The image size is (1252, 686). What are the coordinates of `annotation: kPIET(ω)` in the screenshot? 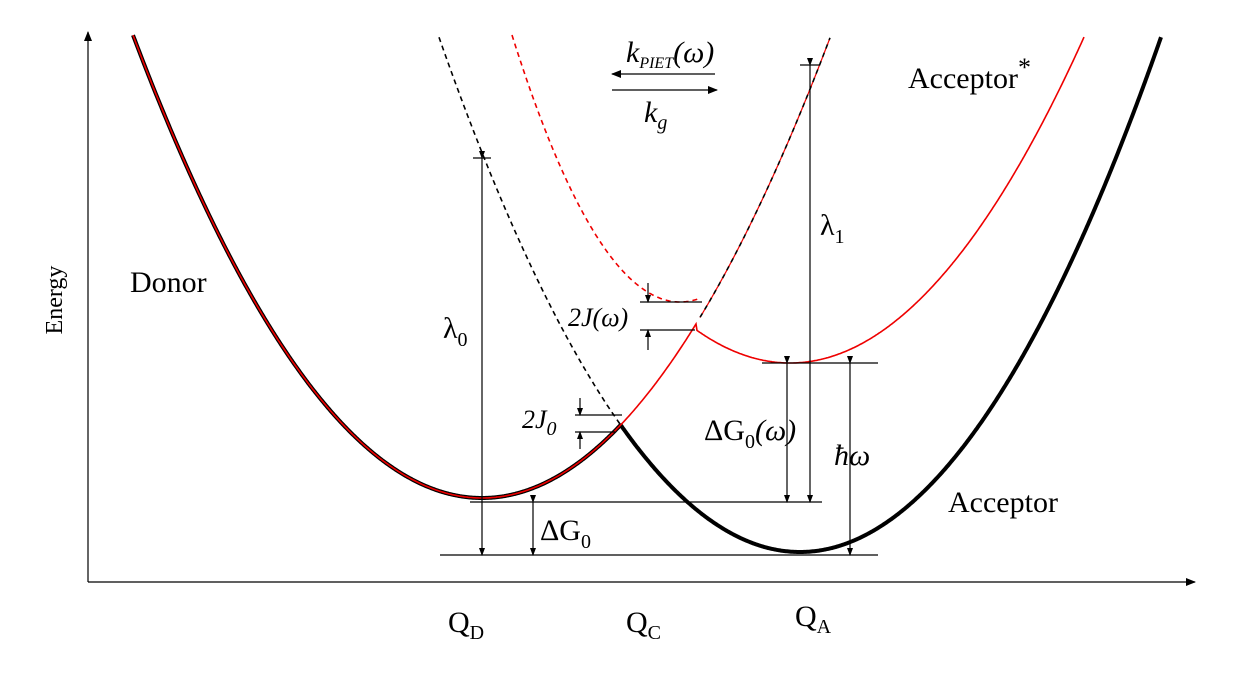 It's located at (670, 54).